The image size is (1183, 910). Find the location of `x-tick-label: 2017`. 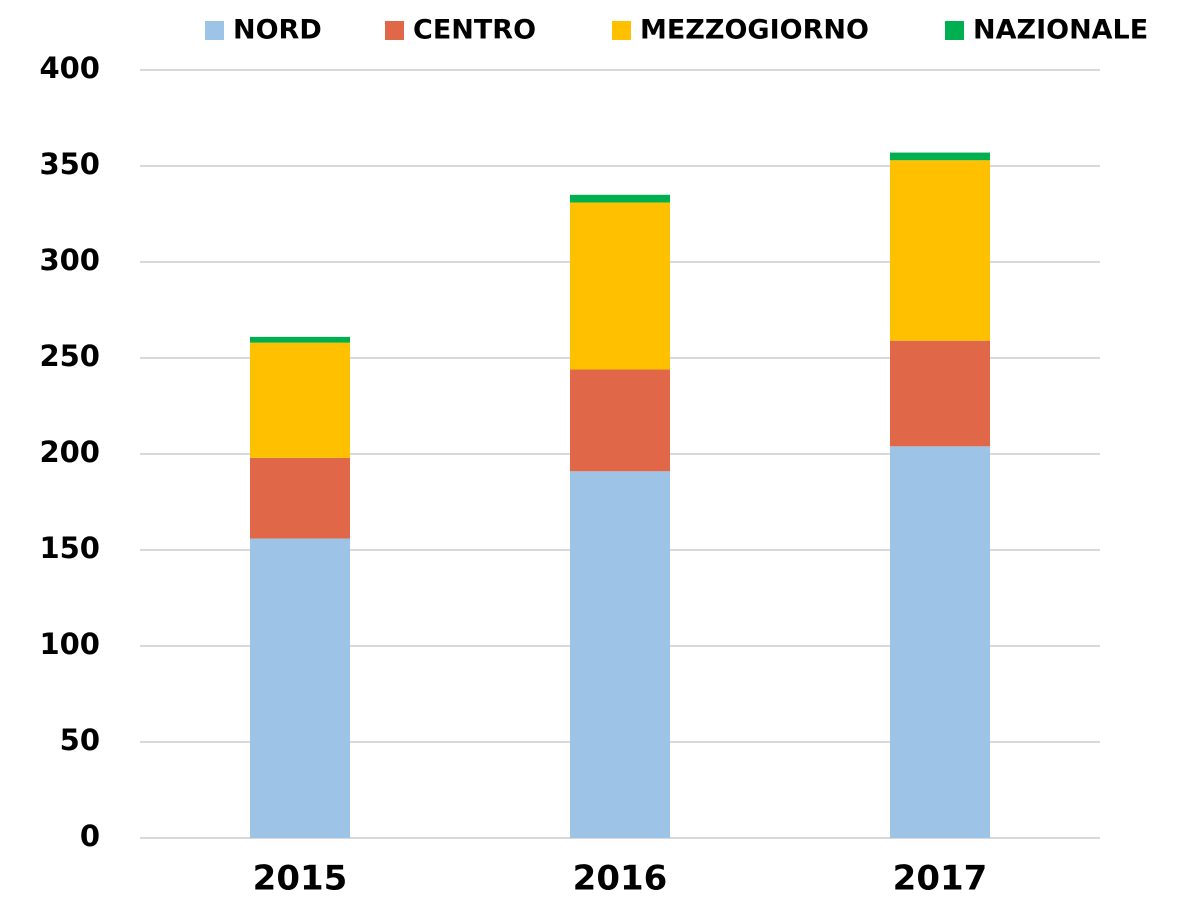

x-tick-label: 2017 is located at coordinates (940, 879).